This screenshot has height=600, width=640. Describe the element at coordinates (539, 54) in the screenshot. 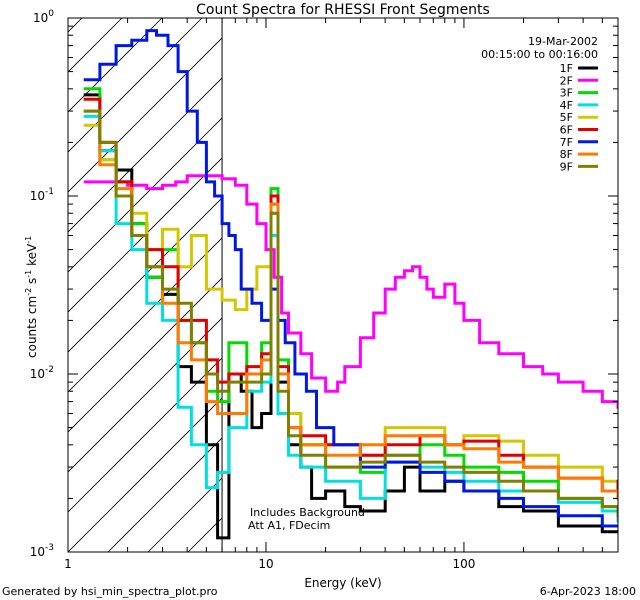

I see `observation-time-range: 00:15:00 to 00:16:00` at that location.